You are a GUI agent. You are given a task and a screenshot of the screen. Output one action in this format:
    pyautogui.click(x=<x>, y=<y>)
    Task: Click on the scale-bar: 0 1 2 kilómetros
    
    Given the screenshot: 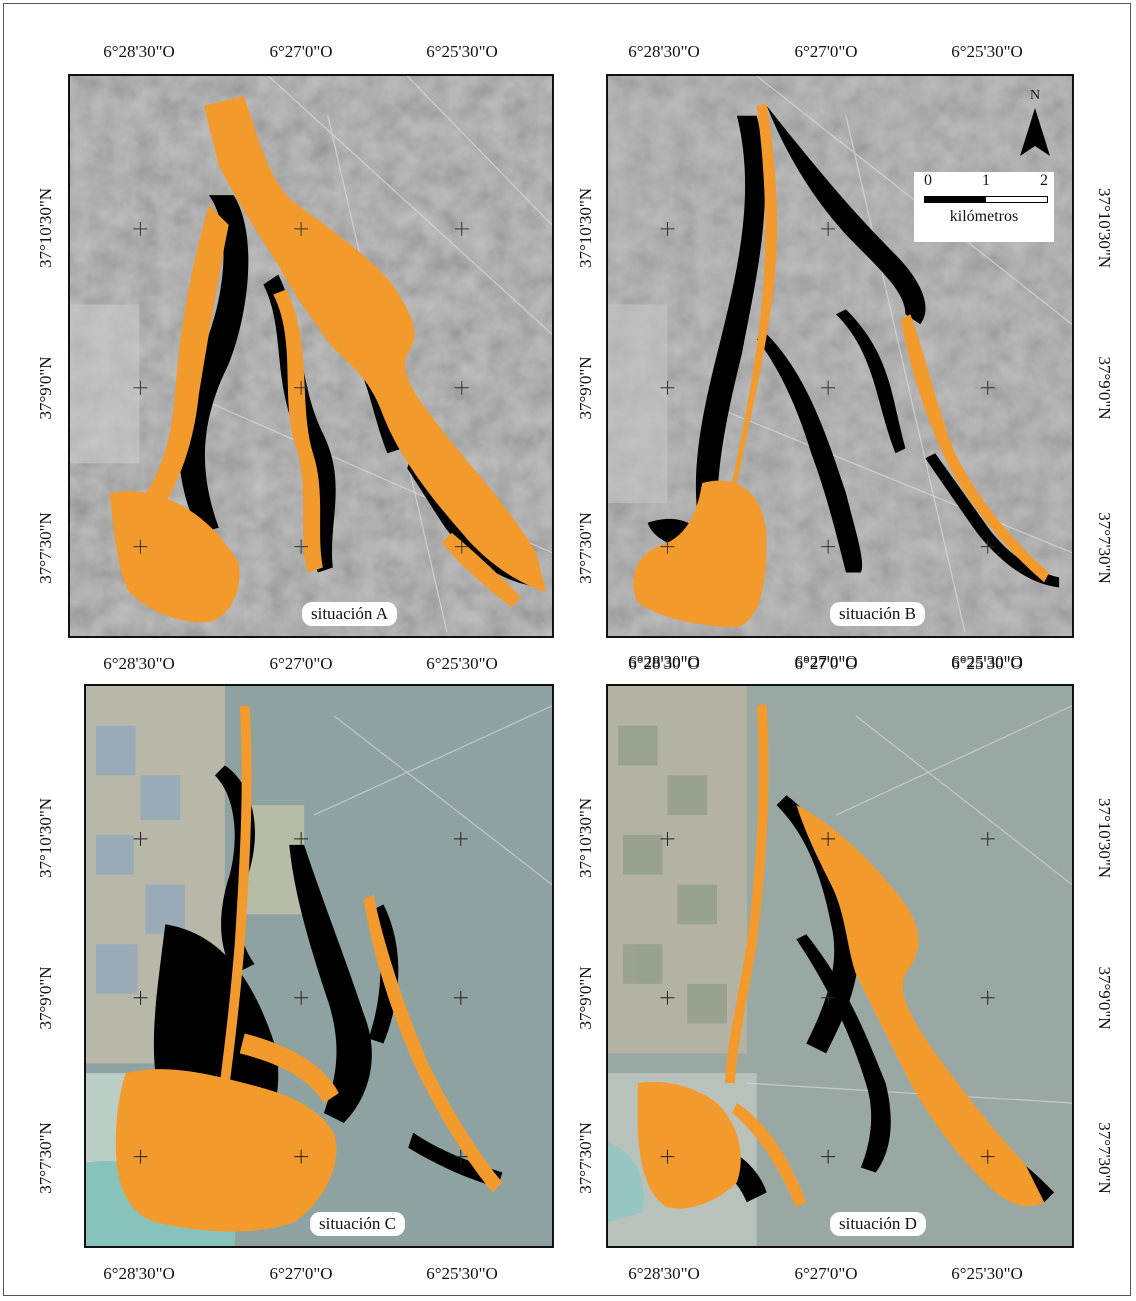 What is the action you would take?
    pyautogui.click(x=984, y=207)
    